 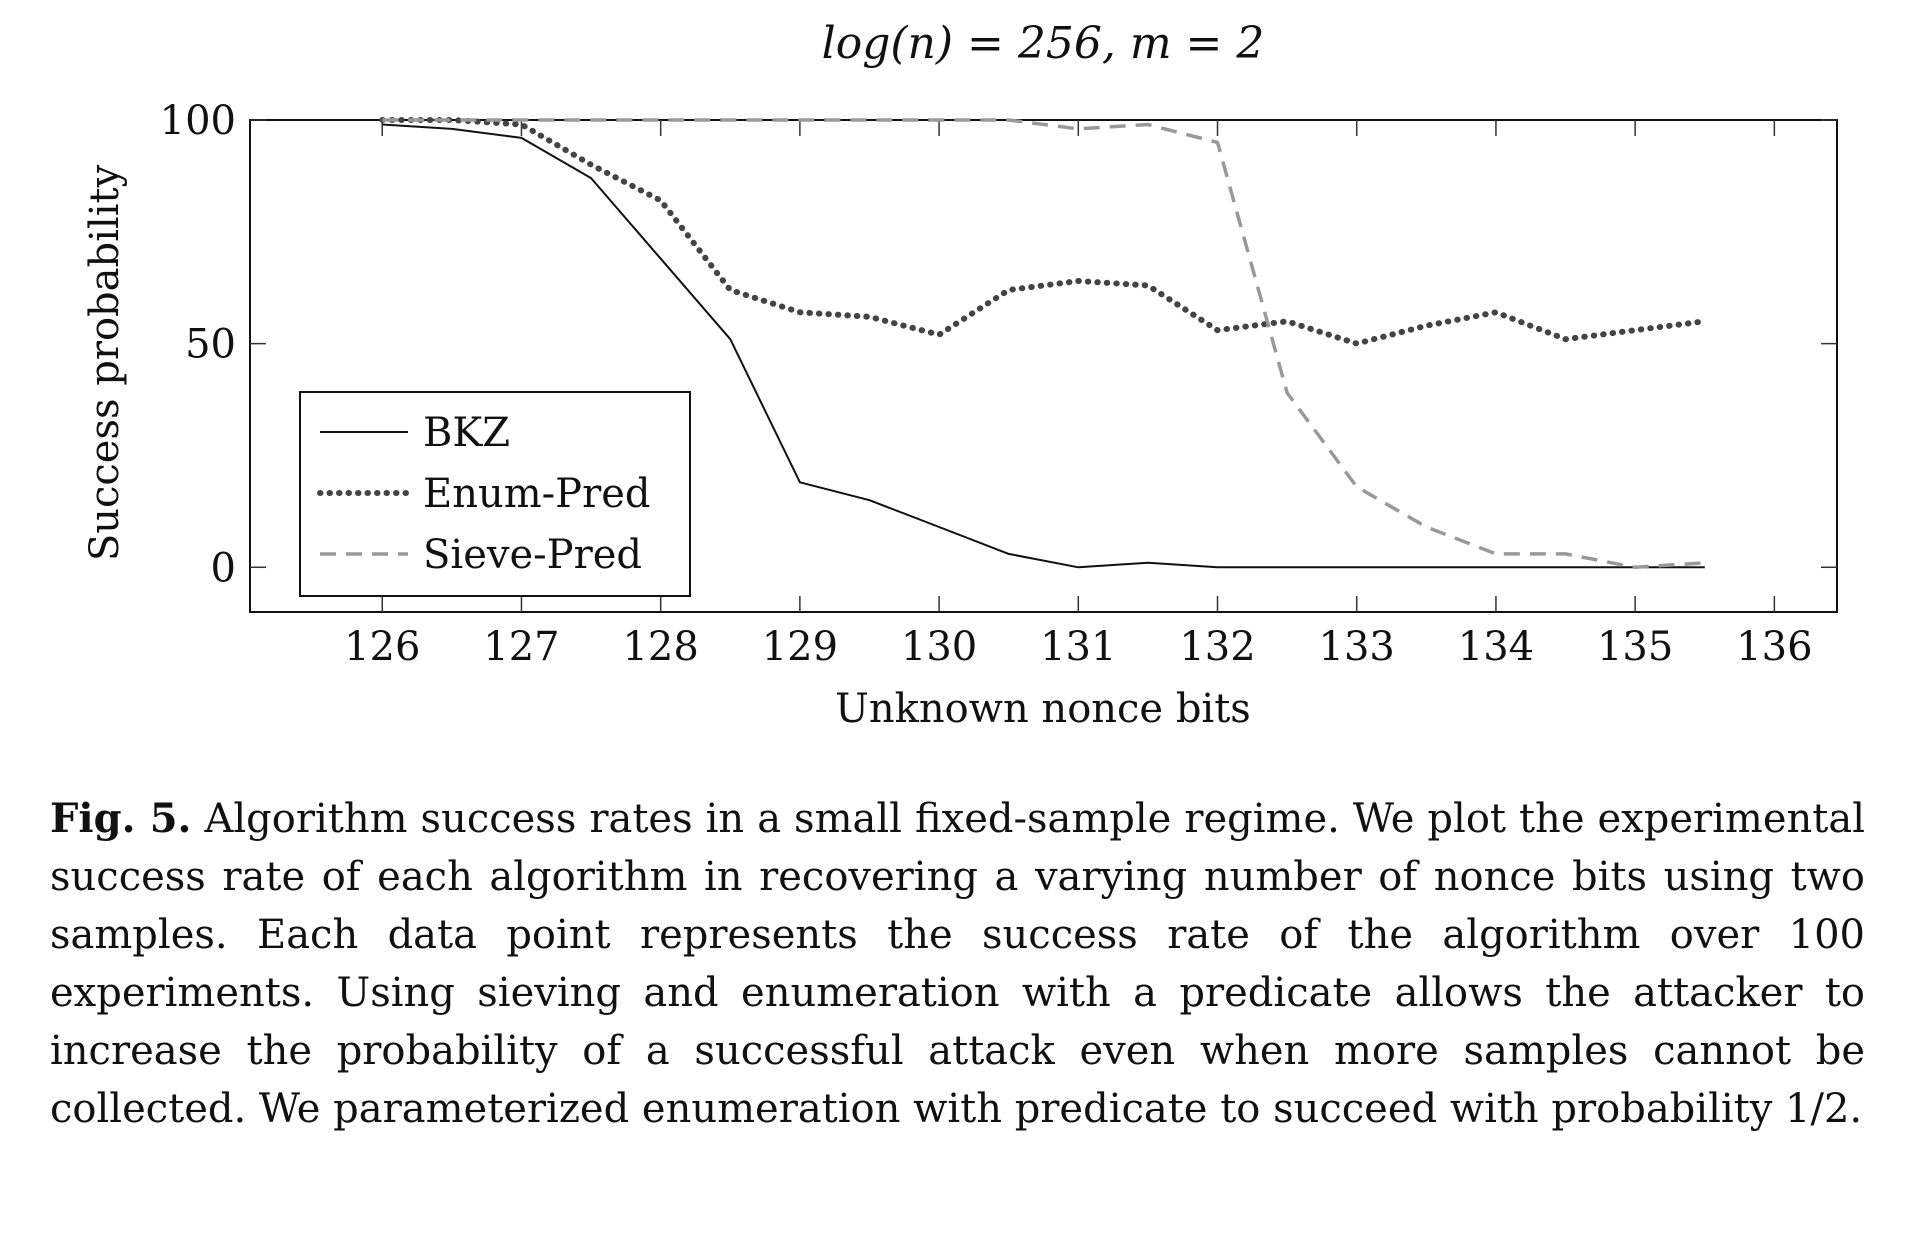 What do you see at coordinates (536, 494) in the screenshot?
I see `legend-label: Enum-Pred` at bounding box center [536, 494].